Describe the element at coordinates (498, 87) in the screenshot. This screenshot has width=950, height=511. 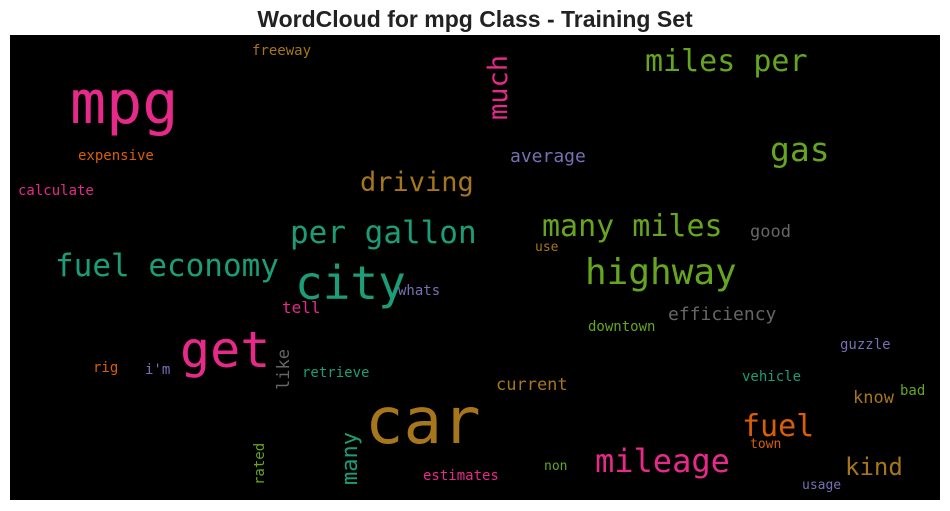
I see `word-much: much` at that location.